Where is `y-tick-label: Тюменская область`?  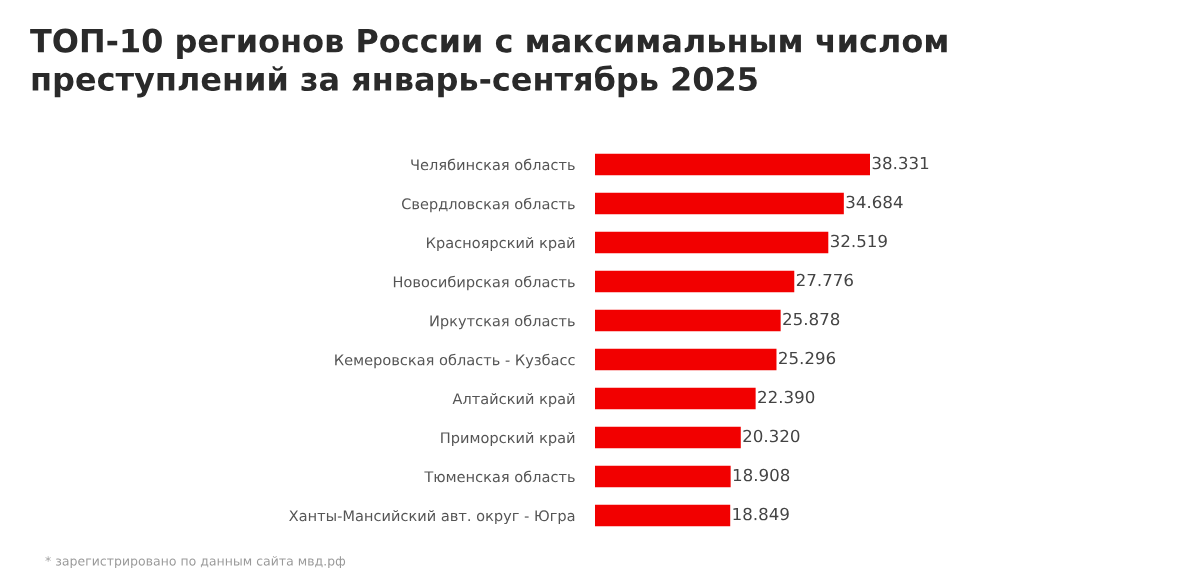 y-tick-label: Тюменская область is located at coordinates (499, 476).